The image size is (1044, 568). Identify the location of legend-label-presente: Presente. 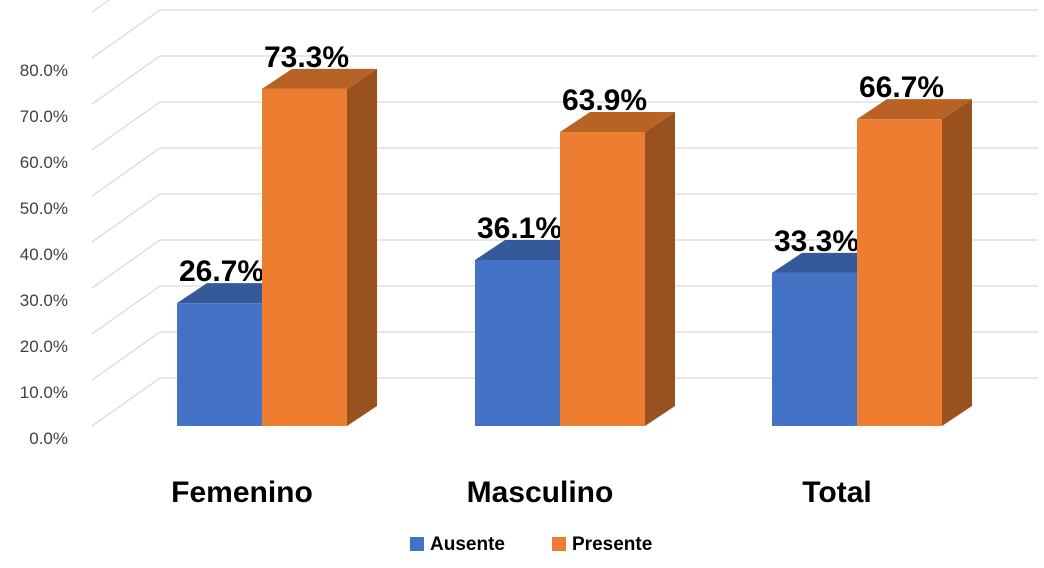
(612, 544).